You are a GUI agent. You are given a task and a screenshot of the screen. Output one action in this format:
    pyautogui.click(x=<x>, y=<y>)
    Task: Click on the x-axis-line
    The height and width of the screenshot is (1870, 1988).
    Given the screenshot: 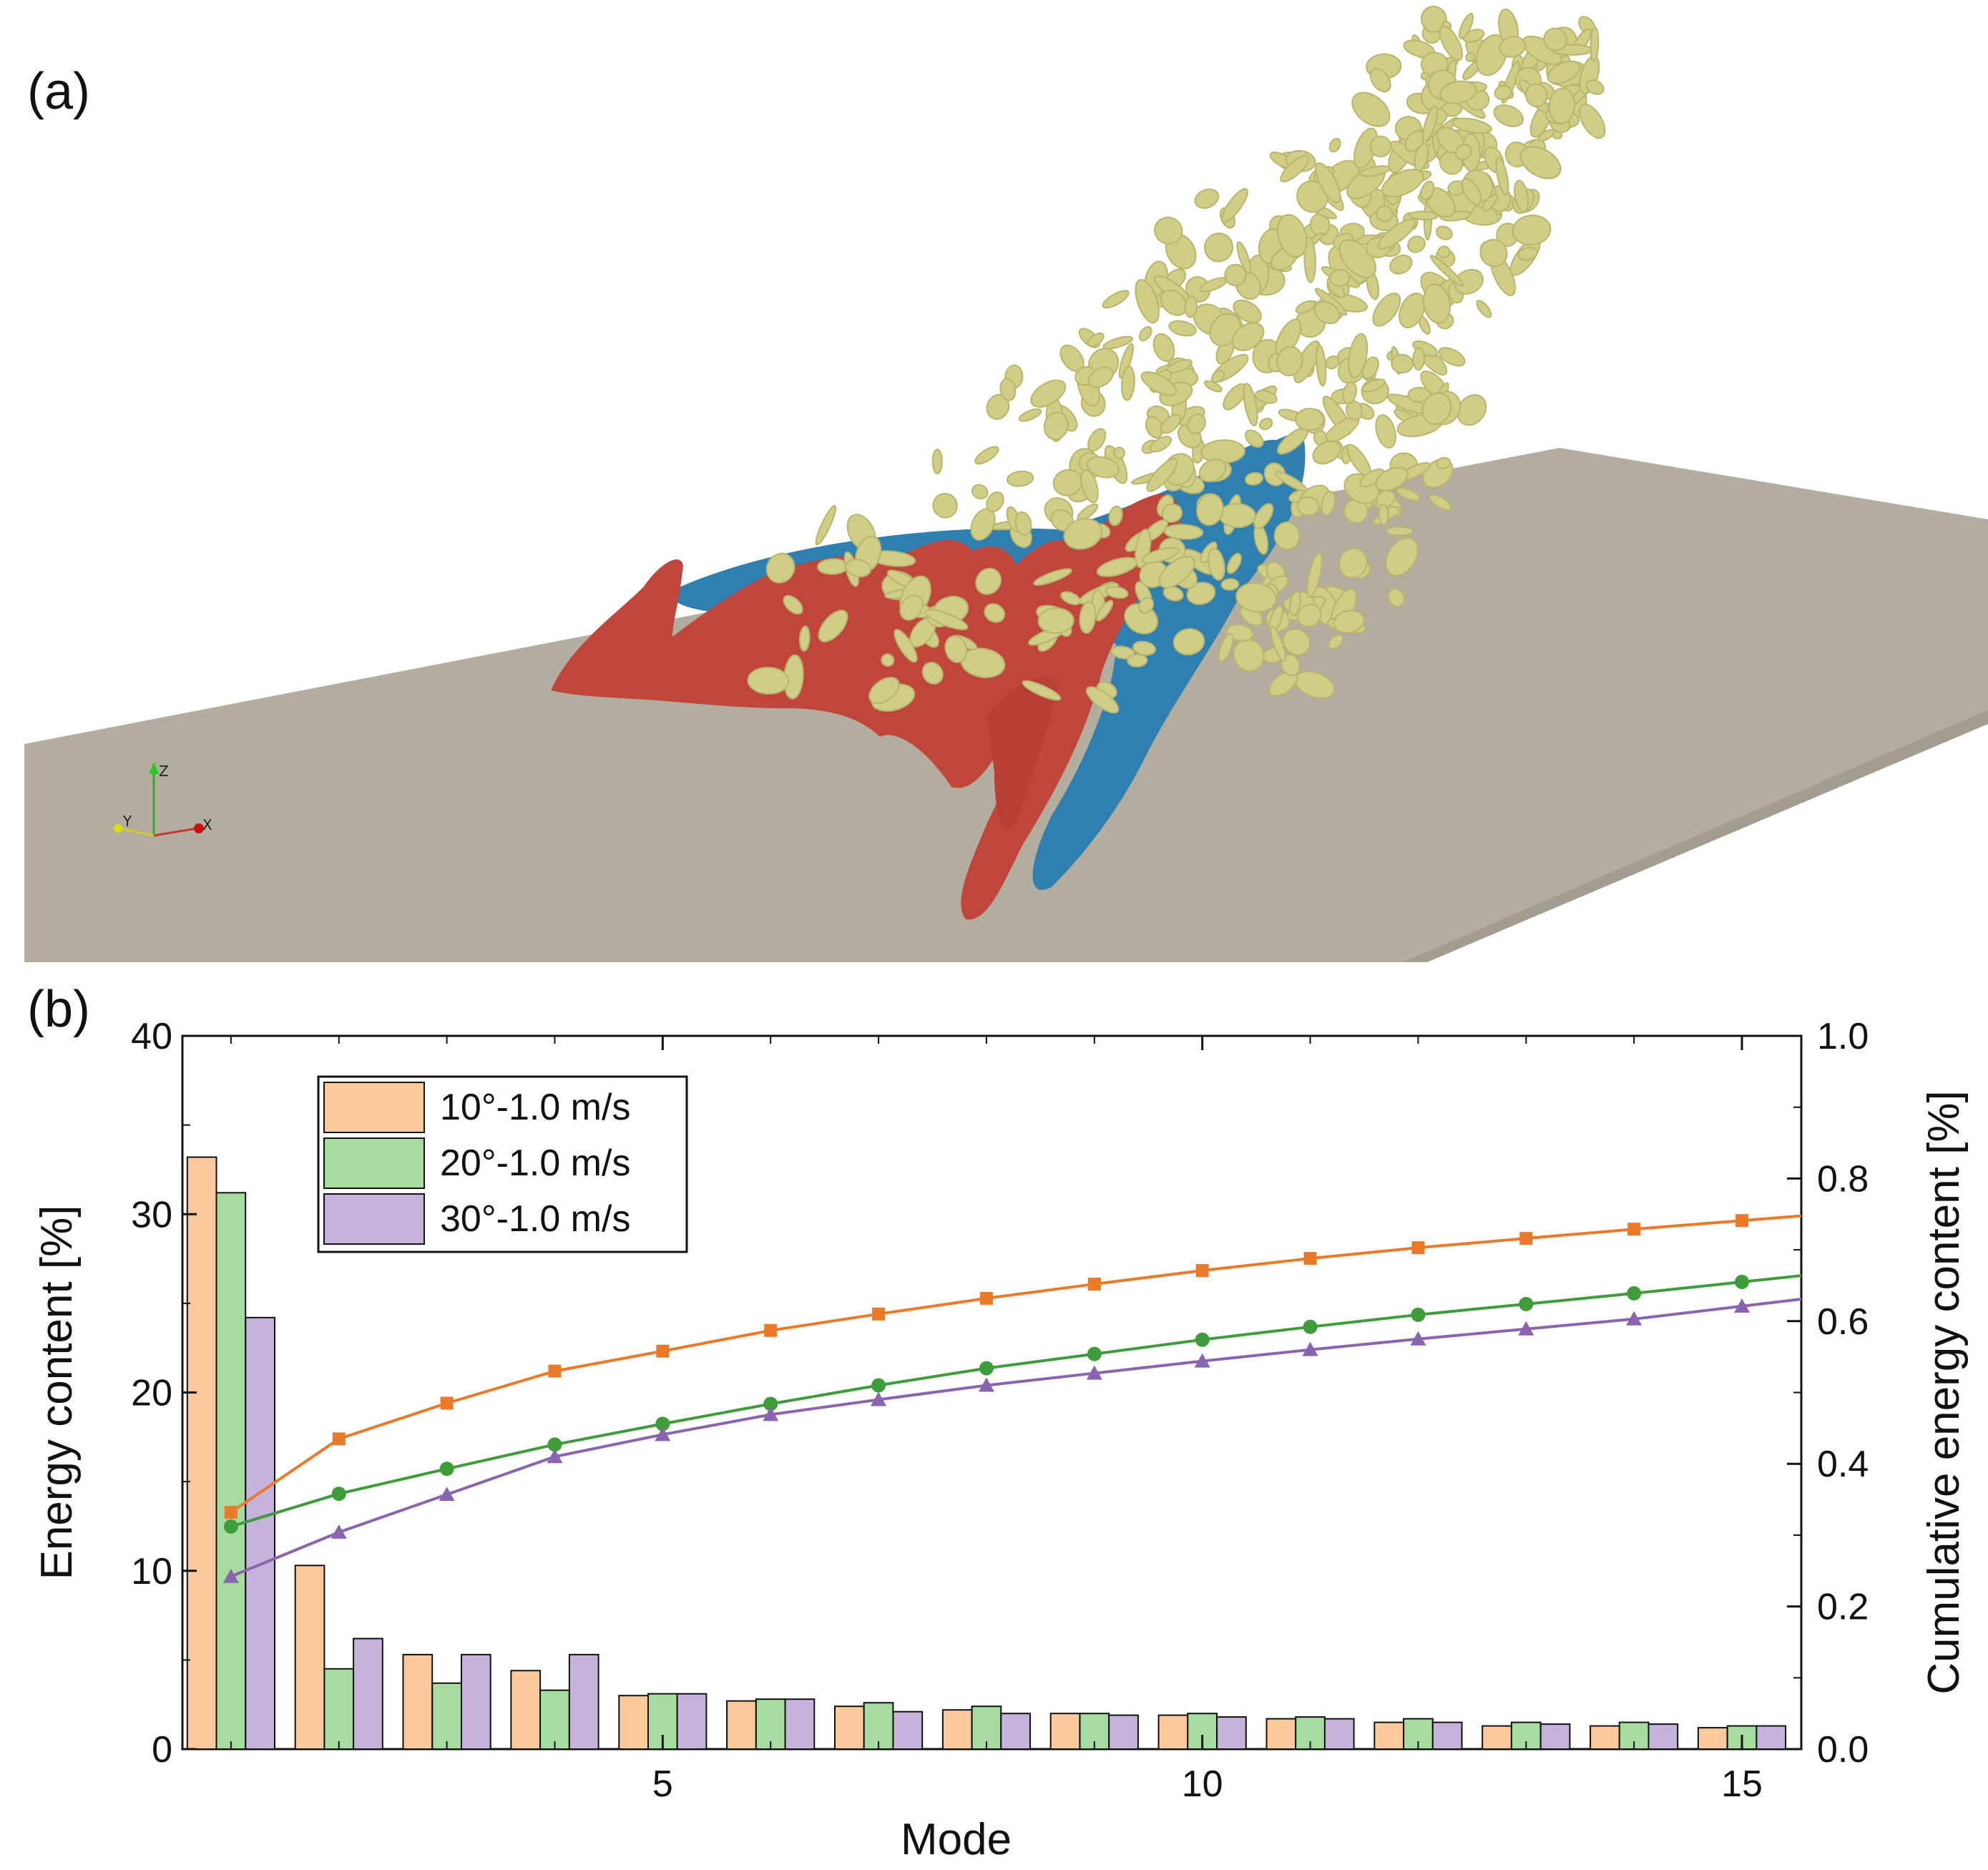 What is the action you would take?
    pyautogui.click(x=175, y=832)
    